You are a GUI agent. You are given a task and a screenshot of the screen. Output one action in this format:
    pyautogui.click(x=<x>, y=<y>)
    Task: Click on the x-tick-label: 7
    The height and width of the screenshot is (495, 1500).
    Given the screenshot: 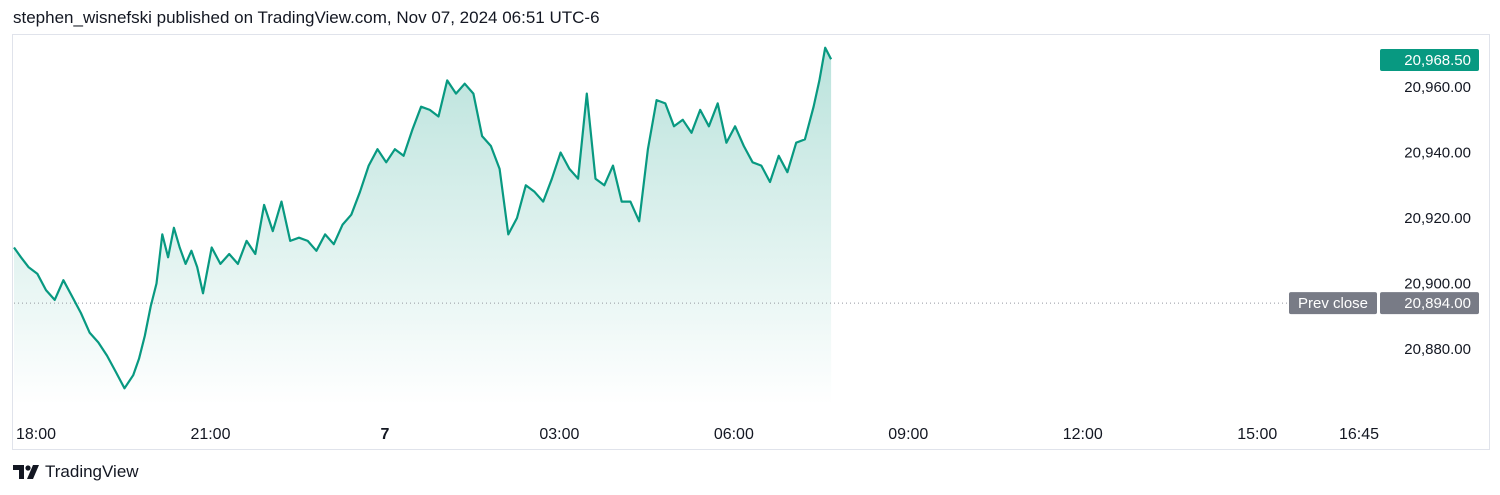 What is the action you would take?
    pyautogui.click(x=384, y=434)
    